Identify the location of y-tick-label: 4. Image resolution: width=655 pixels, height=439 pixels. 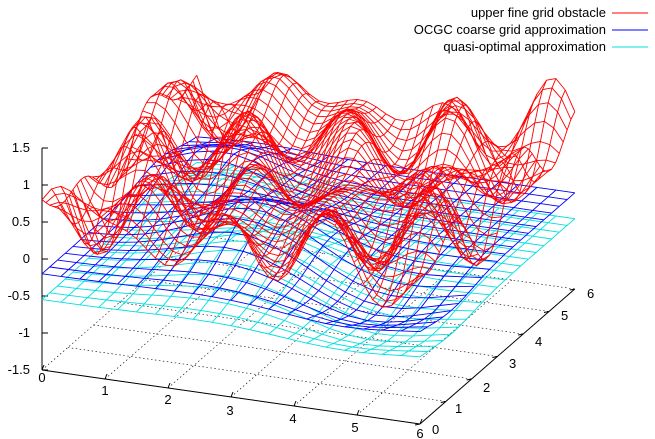
(538, 341).